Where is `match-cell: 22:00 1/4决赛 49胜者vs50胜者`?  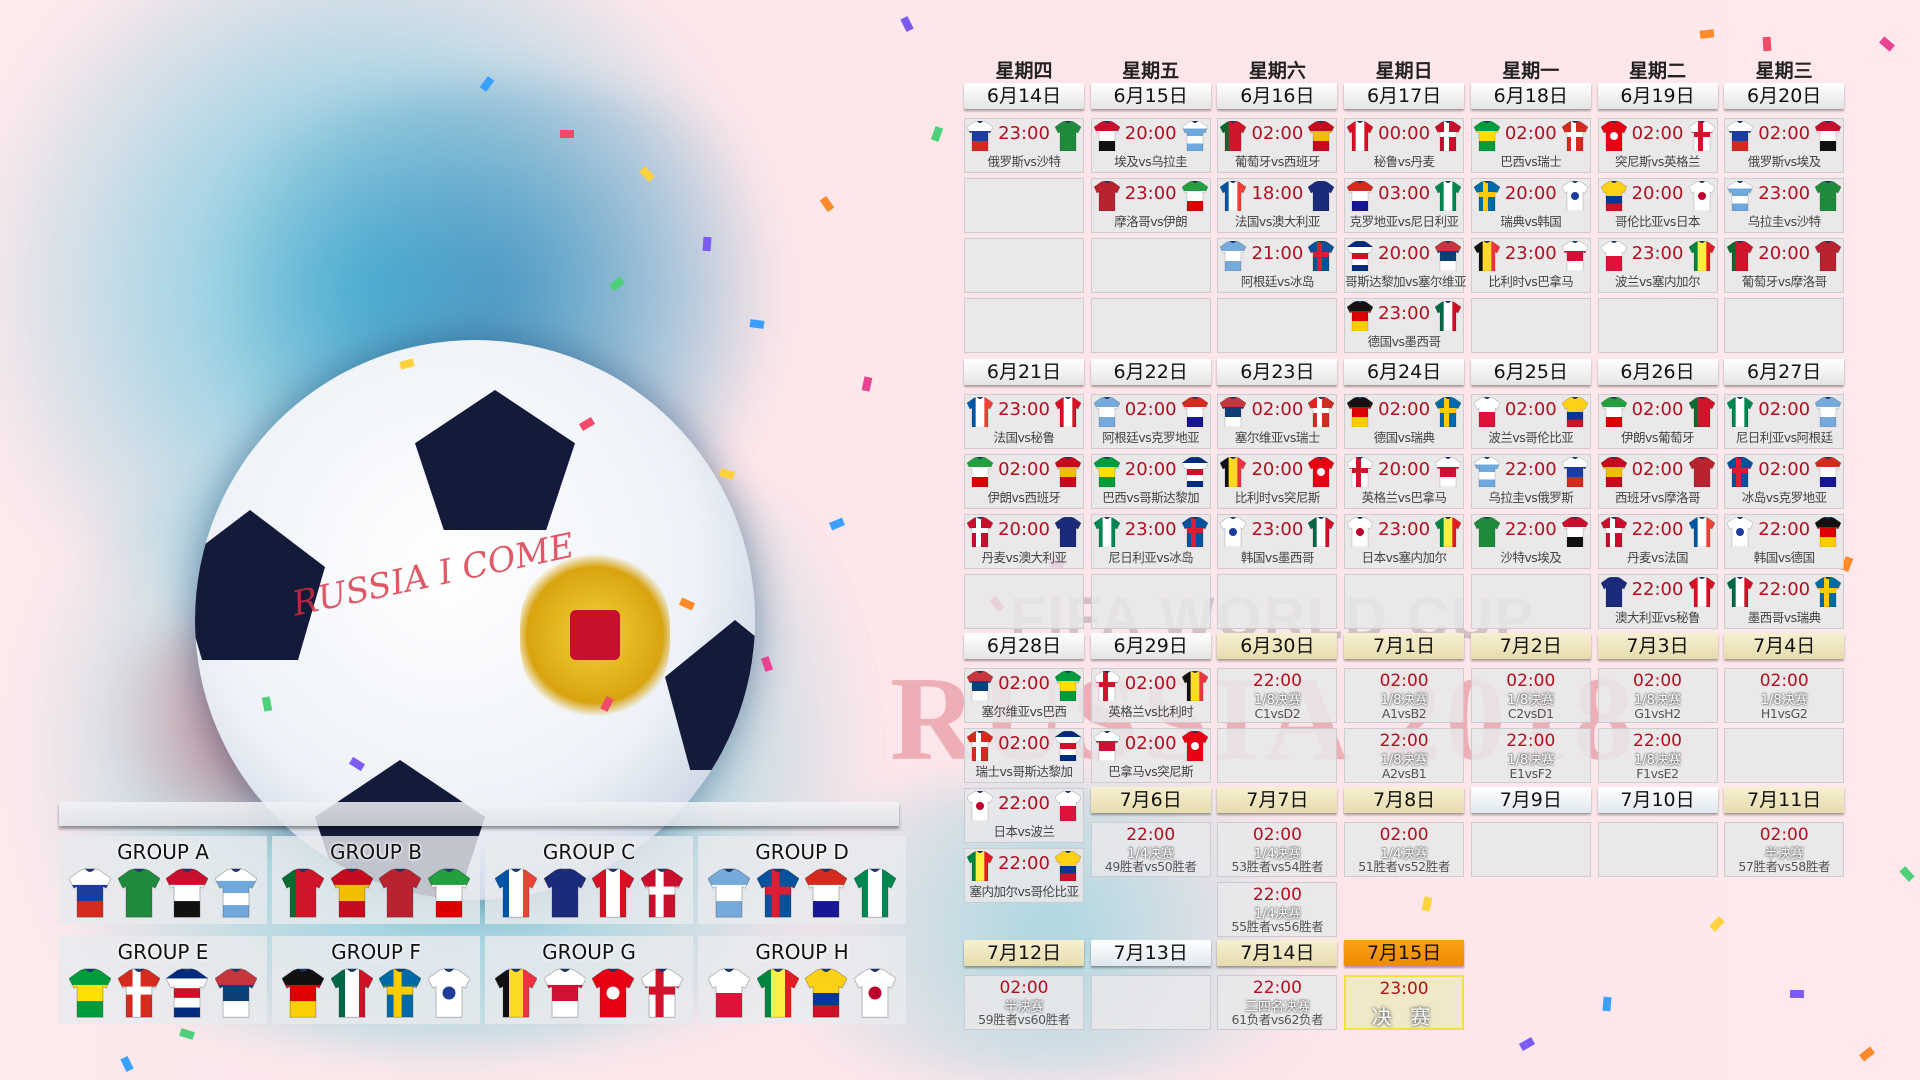
match-cell: 22:00 1/4决赛 49胜者vs50胜者 is located at coordinates (1150, 849).